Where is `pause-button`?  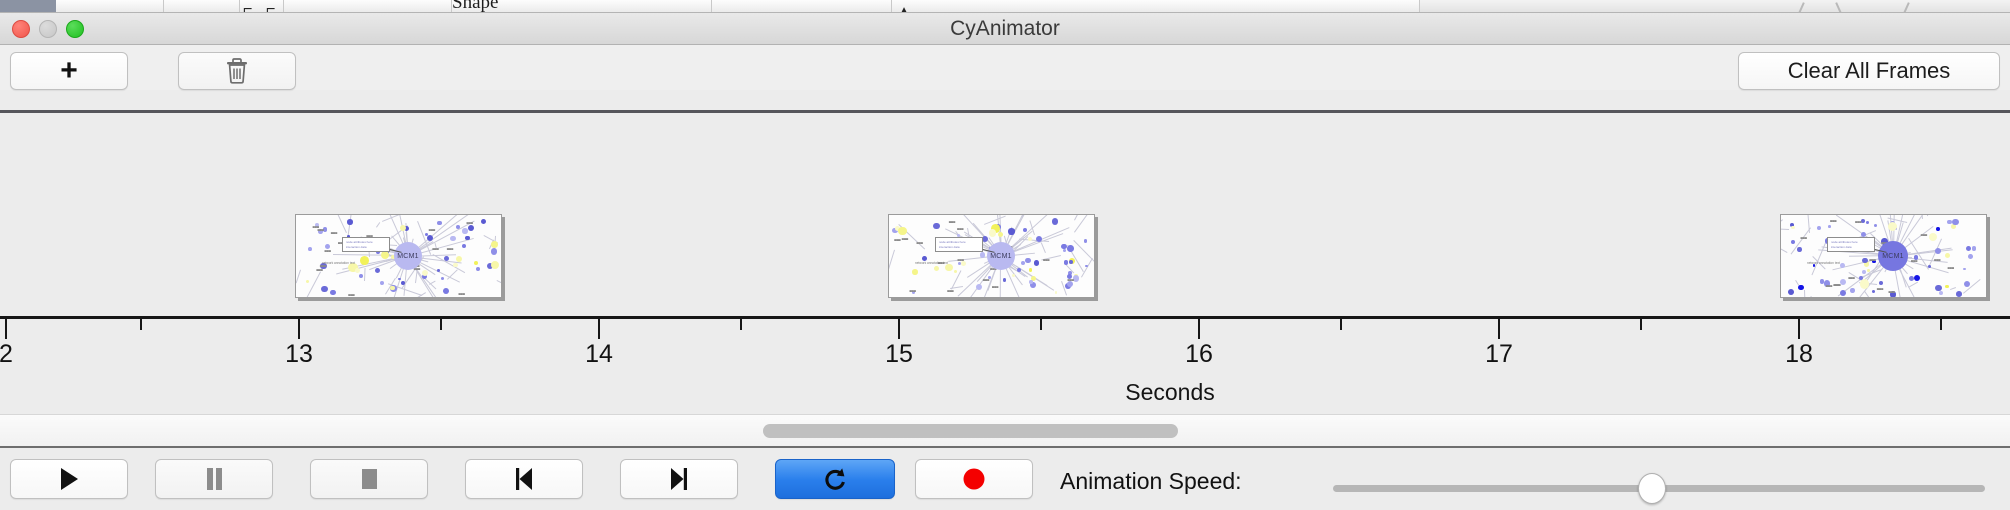 pause-button is located at coordinates (214, 479).